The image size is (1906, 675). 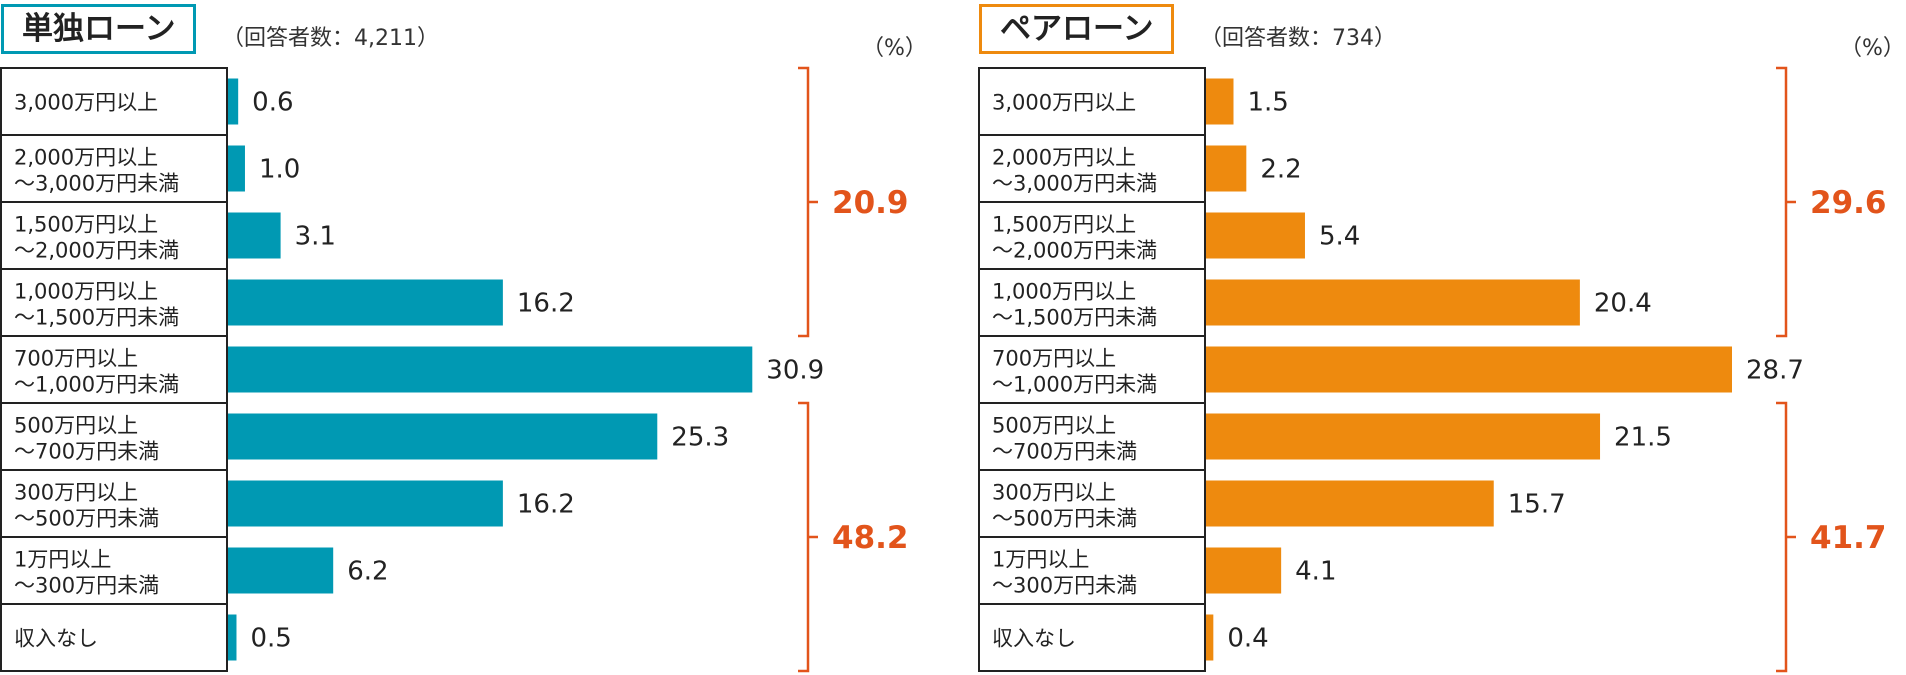 I want to click on value-label: 4.1, so click(x=1315, y=572).